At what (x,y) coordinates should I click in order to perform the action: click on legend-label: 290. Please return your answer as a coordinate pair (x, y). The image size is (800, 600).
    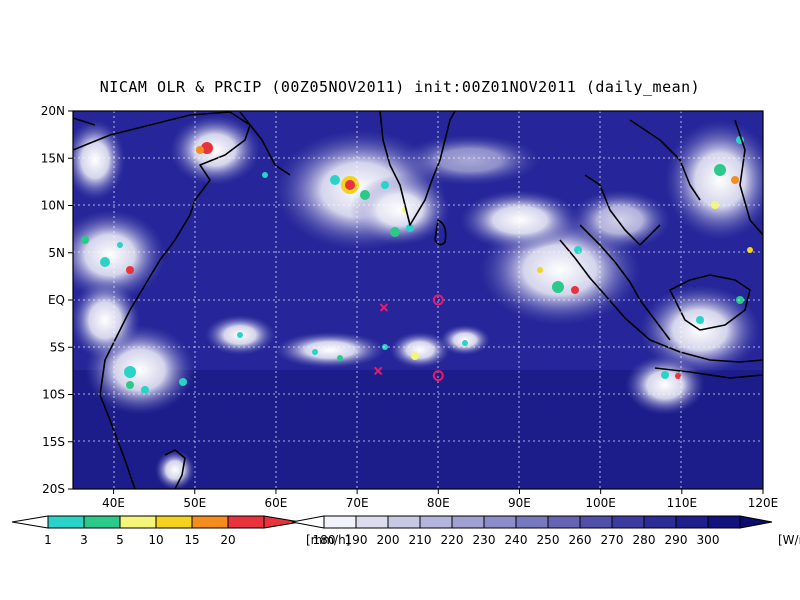
    Looking at the image, I should click on (676, 540).